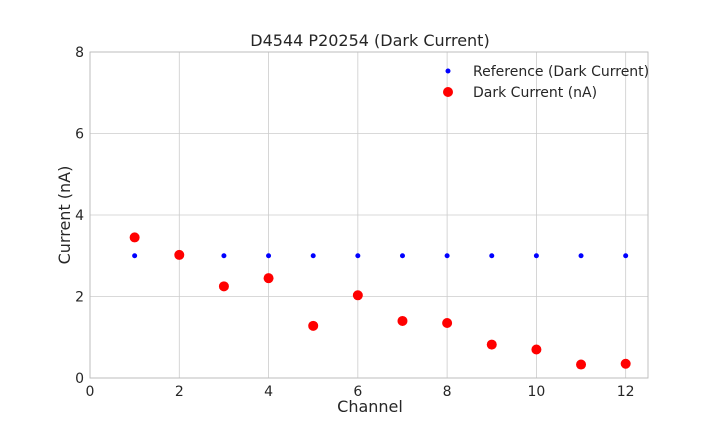  Describe the element at coordinates (447, 392) in the screenshot. I see `x-tick-label: 8` at that location.